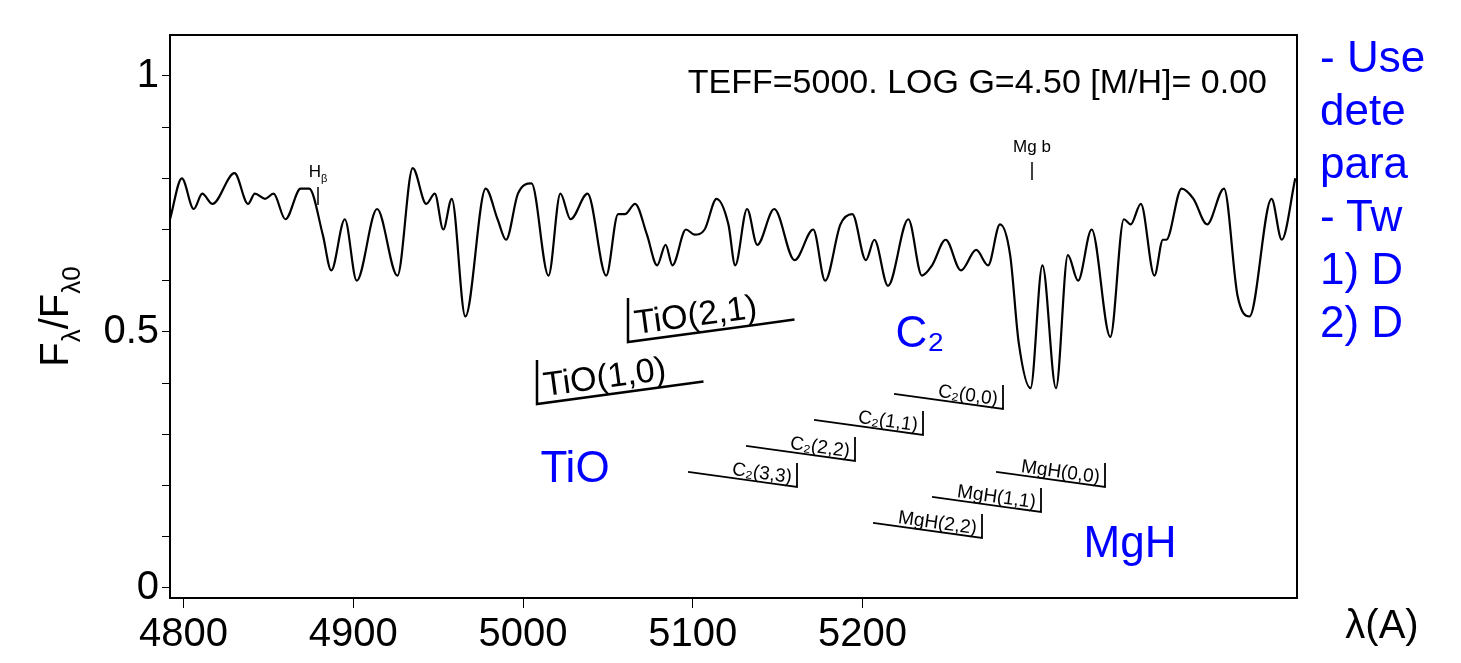 The image size is (1461, 663). Describe the element at coordinates (1362, 269) in the screenshot. I see `text: 1) D` at that location.